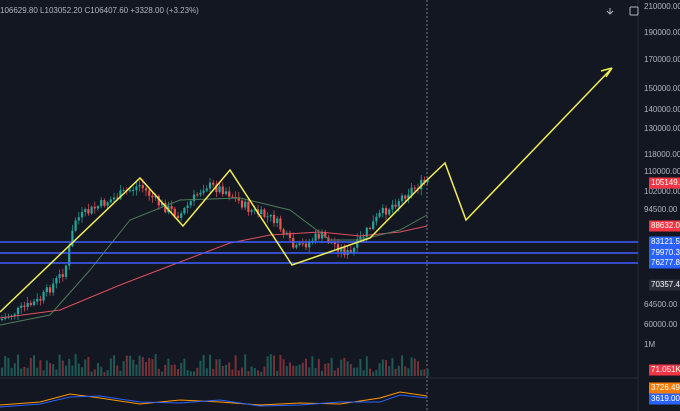 The image size is (680, 411). What do you see at coordinates (662, 59) in the screenshot?
I see `price-label: 170000.00` at bounding box center [662, 59].